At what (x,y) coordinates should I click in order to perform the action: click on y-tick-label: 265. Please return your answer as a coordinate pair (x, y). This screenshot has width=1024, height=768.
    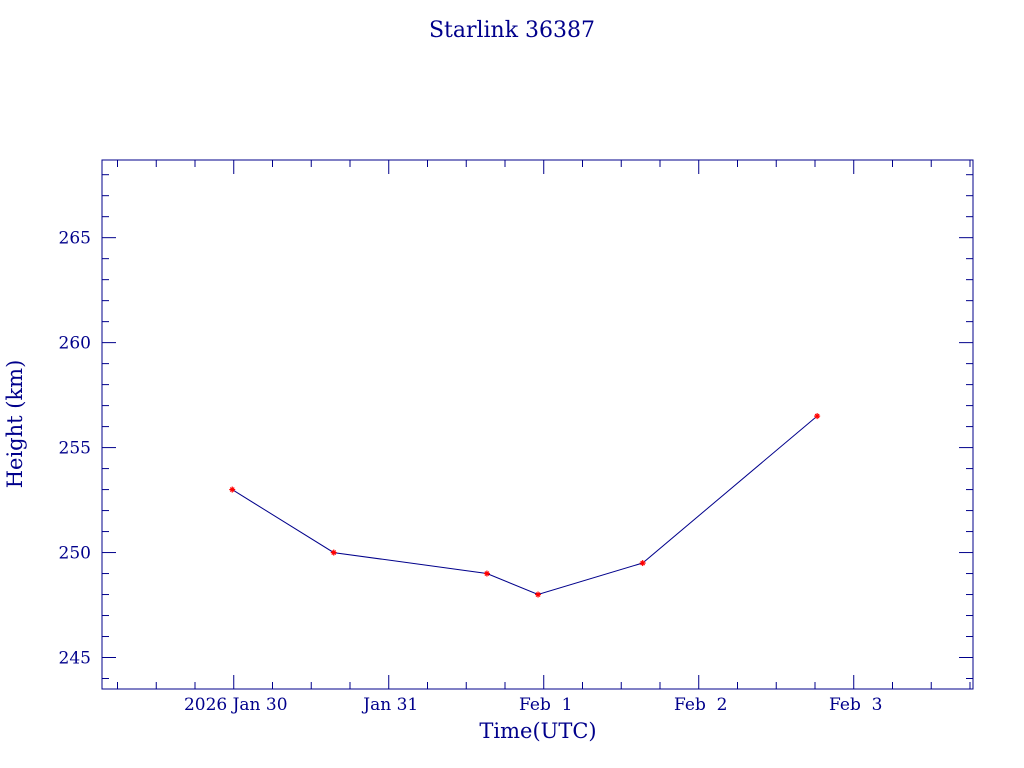
    Looking at the image, I should click on (75, 239).